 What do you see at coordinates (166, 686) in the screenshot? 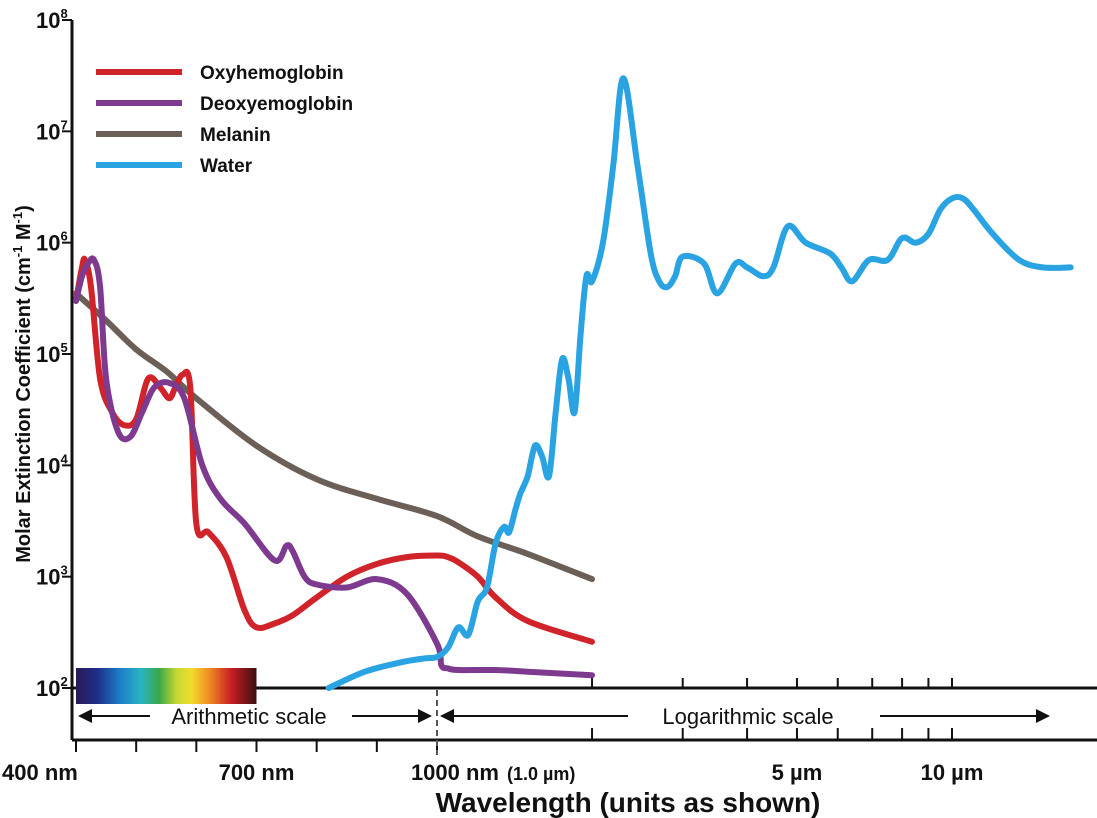
I see `visible-spectrum-bar` at bounding box center [166, 686].